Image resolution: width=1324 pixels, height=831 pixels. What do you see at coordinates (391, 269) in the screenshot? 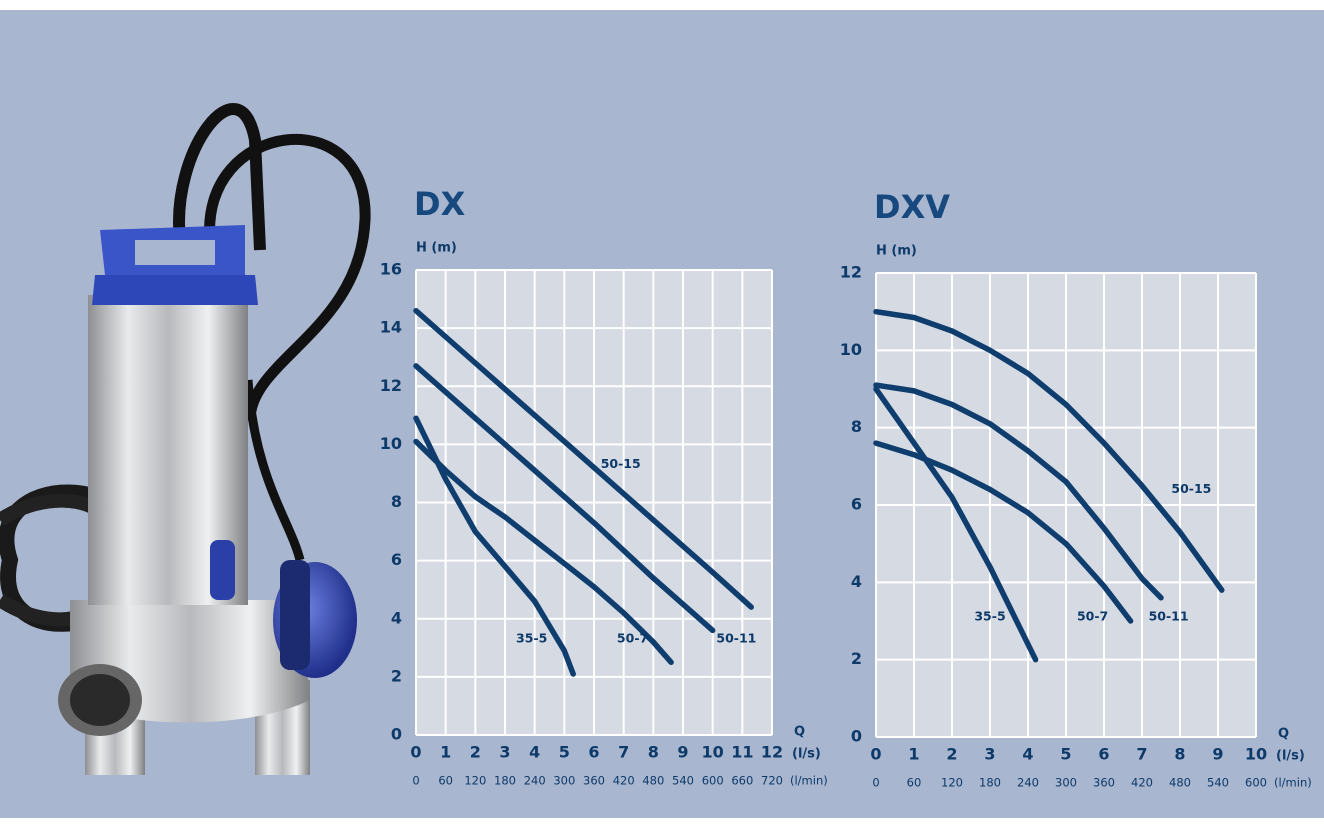
I see `y-tick-label: 16` at bounding box center [391, 269].